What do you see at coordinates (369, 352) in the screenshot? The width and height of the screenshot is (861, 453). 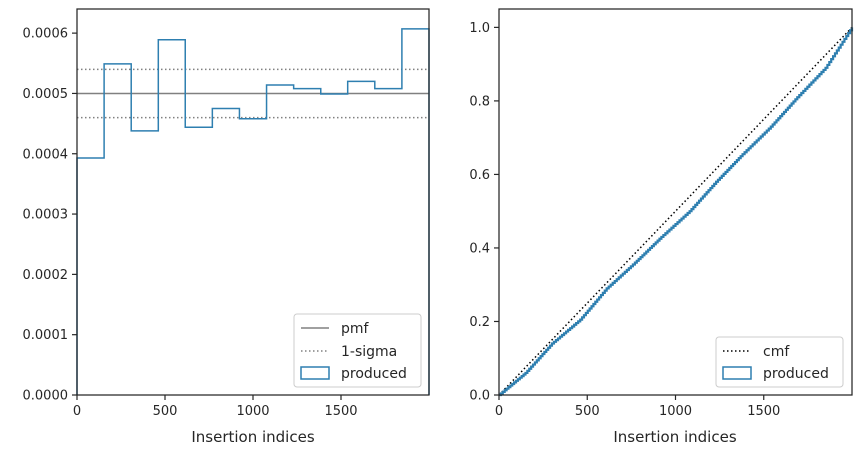 I see `legend-sigma-label: 1-sigma` at bounding box center [369, 352].